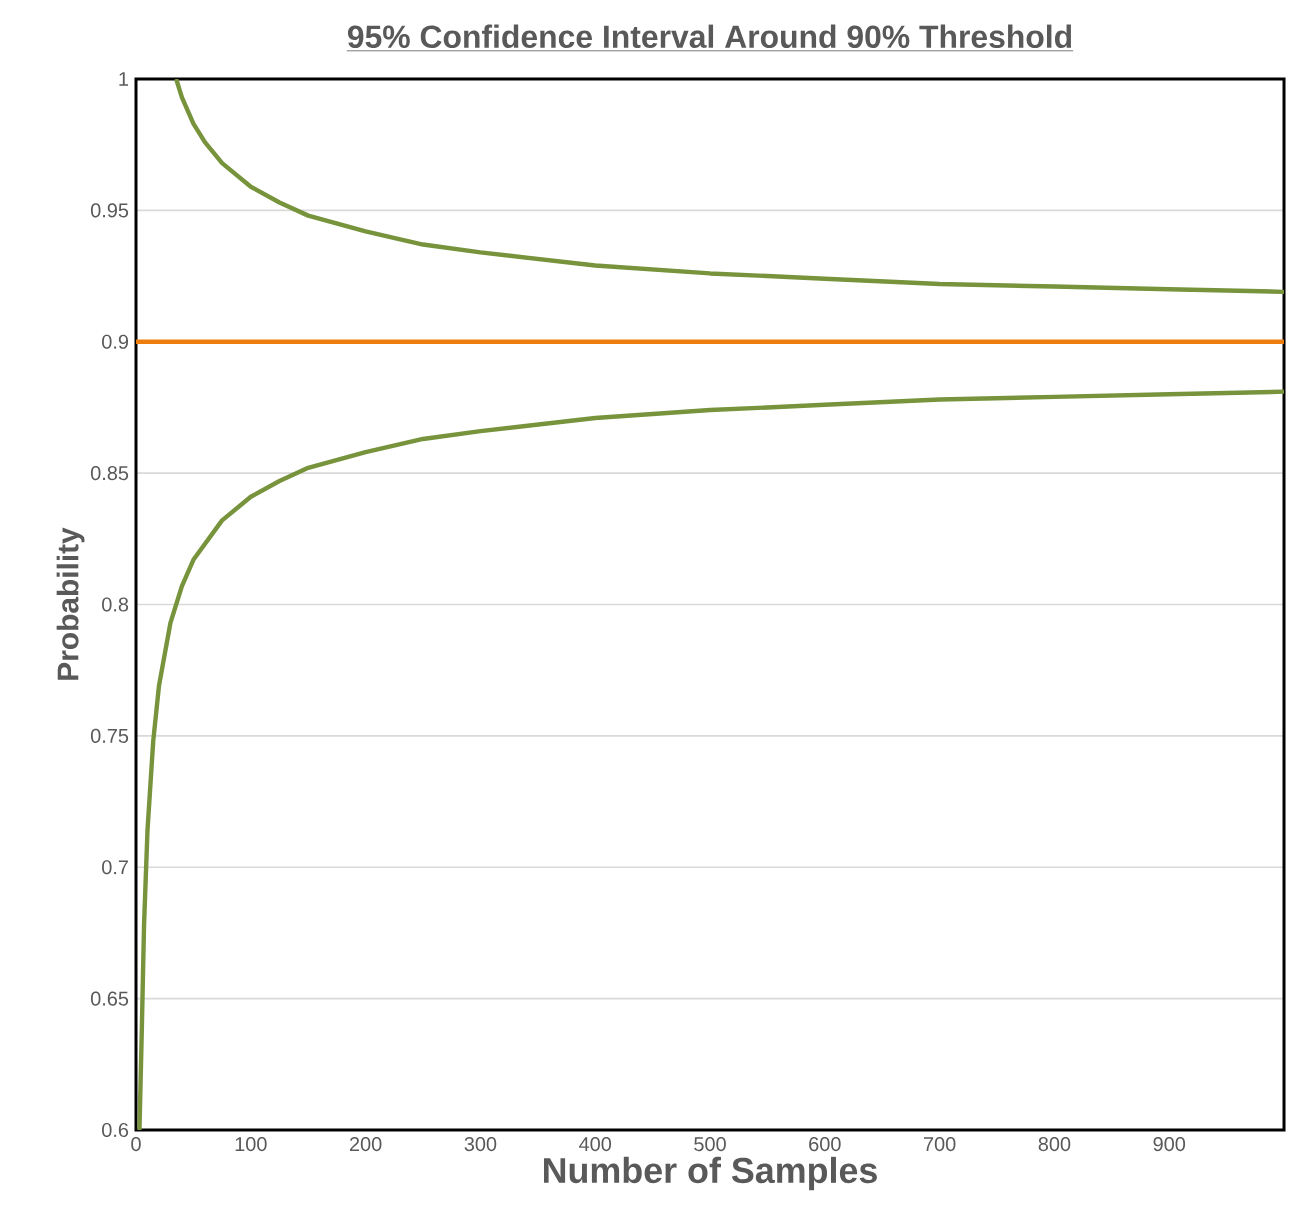 The width and height of the screenshot is (1294, 1228). Describe the element at coordinates (1054, 1144) in the screenshot. I see `x-tick-label: 800` at that location.